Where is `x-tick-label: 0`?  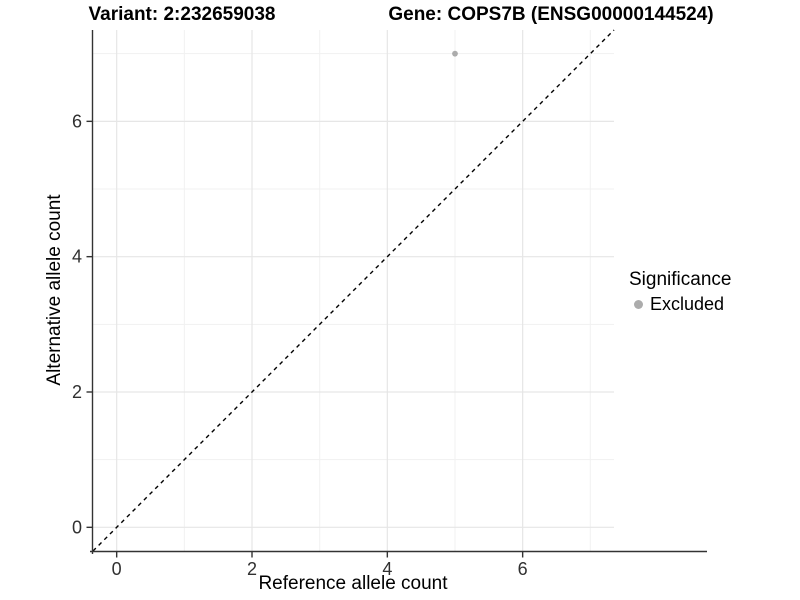
x-tick-label: 0 is located at coordinates (117, 569).